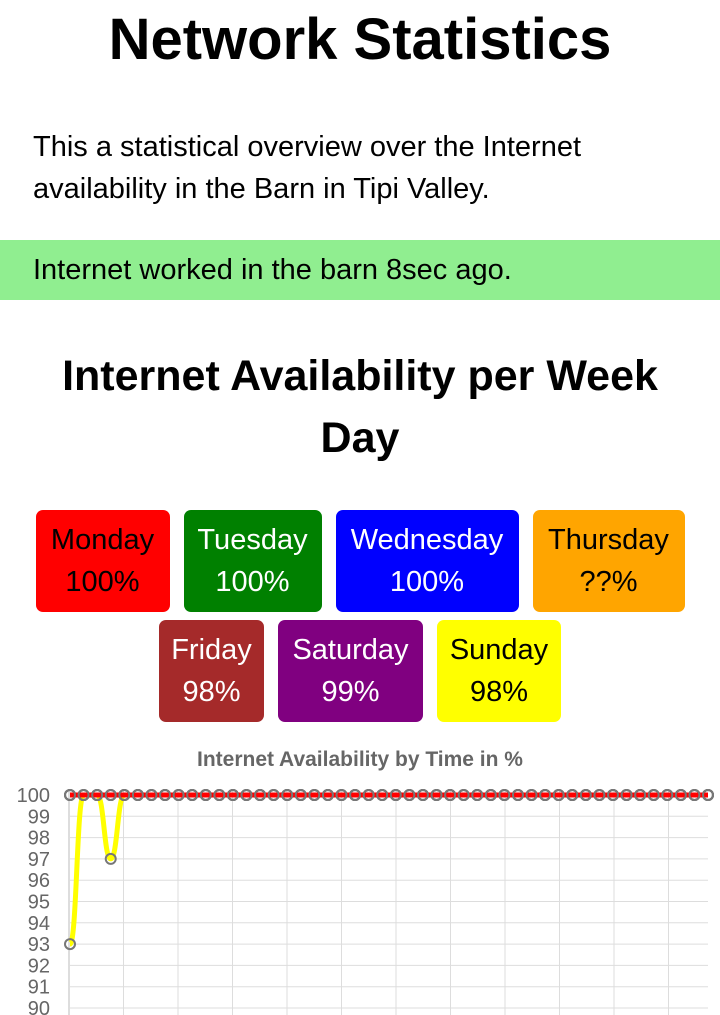  I want to click on day-name: Saturday, so click(350, 650).